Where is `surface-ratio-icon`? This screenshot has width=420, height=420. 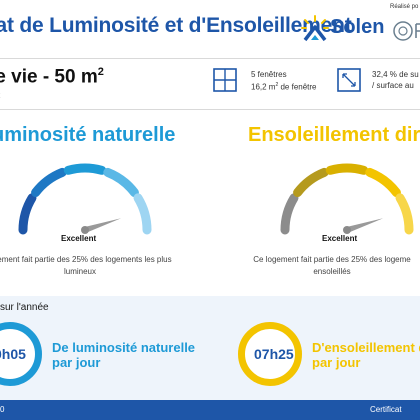 surface-ratio-icon is located at coordinates (349, 80).